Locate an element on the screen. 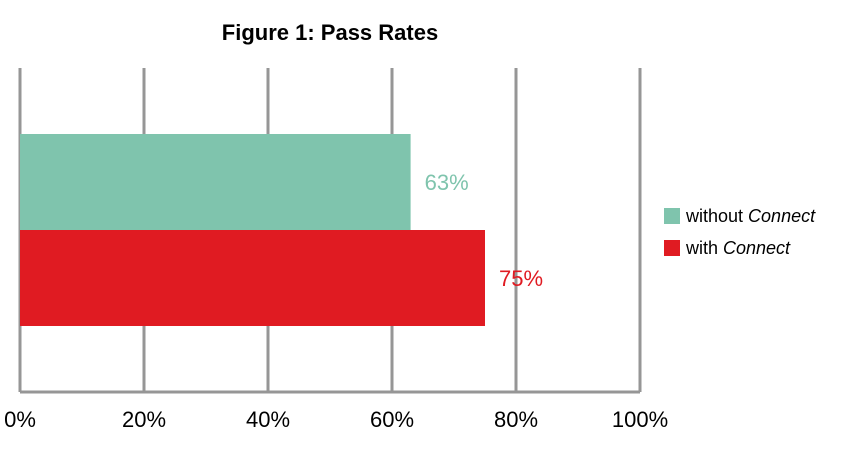 This screenshot has width=843, height=452. tick-label-80: 80% is located at coordinates (516, 419).